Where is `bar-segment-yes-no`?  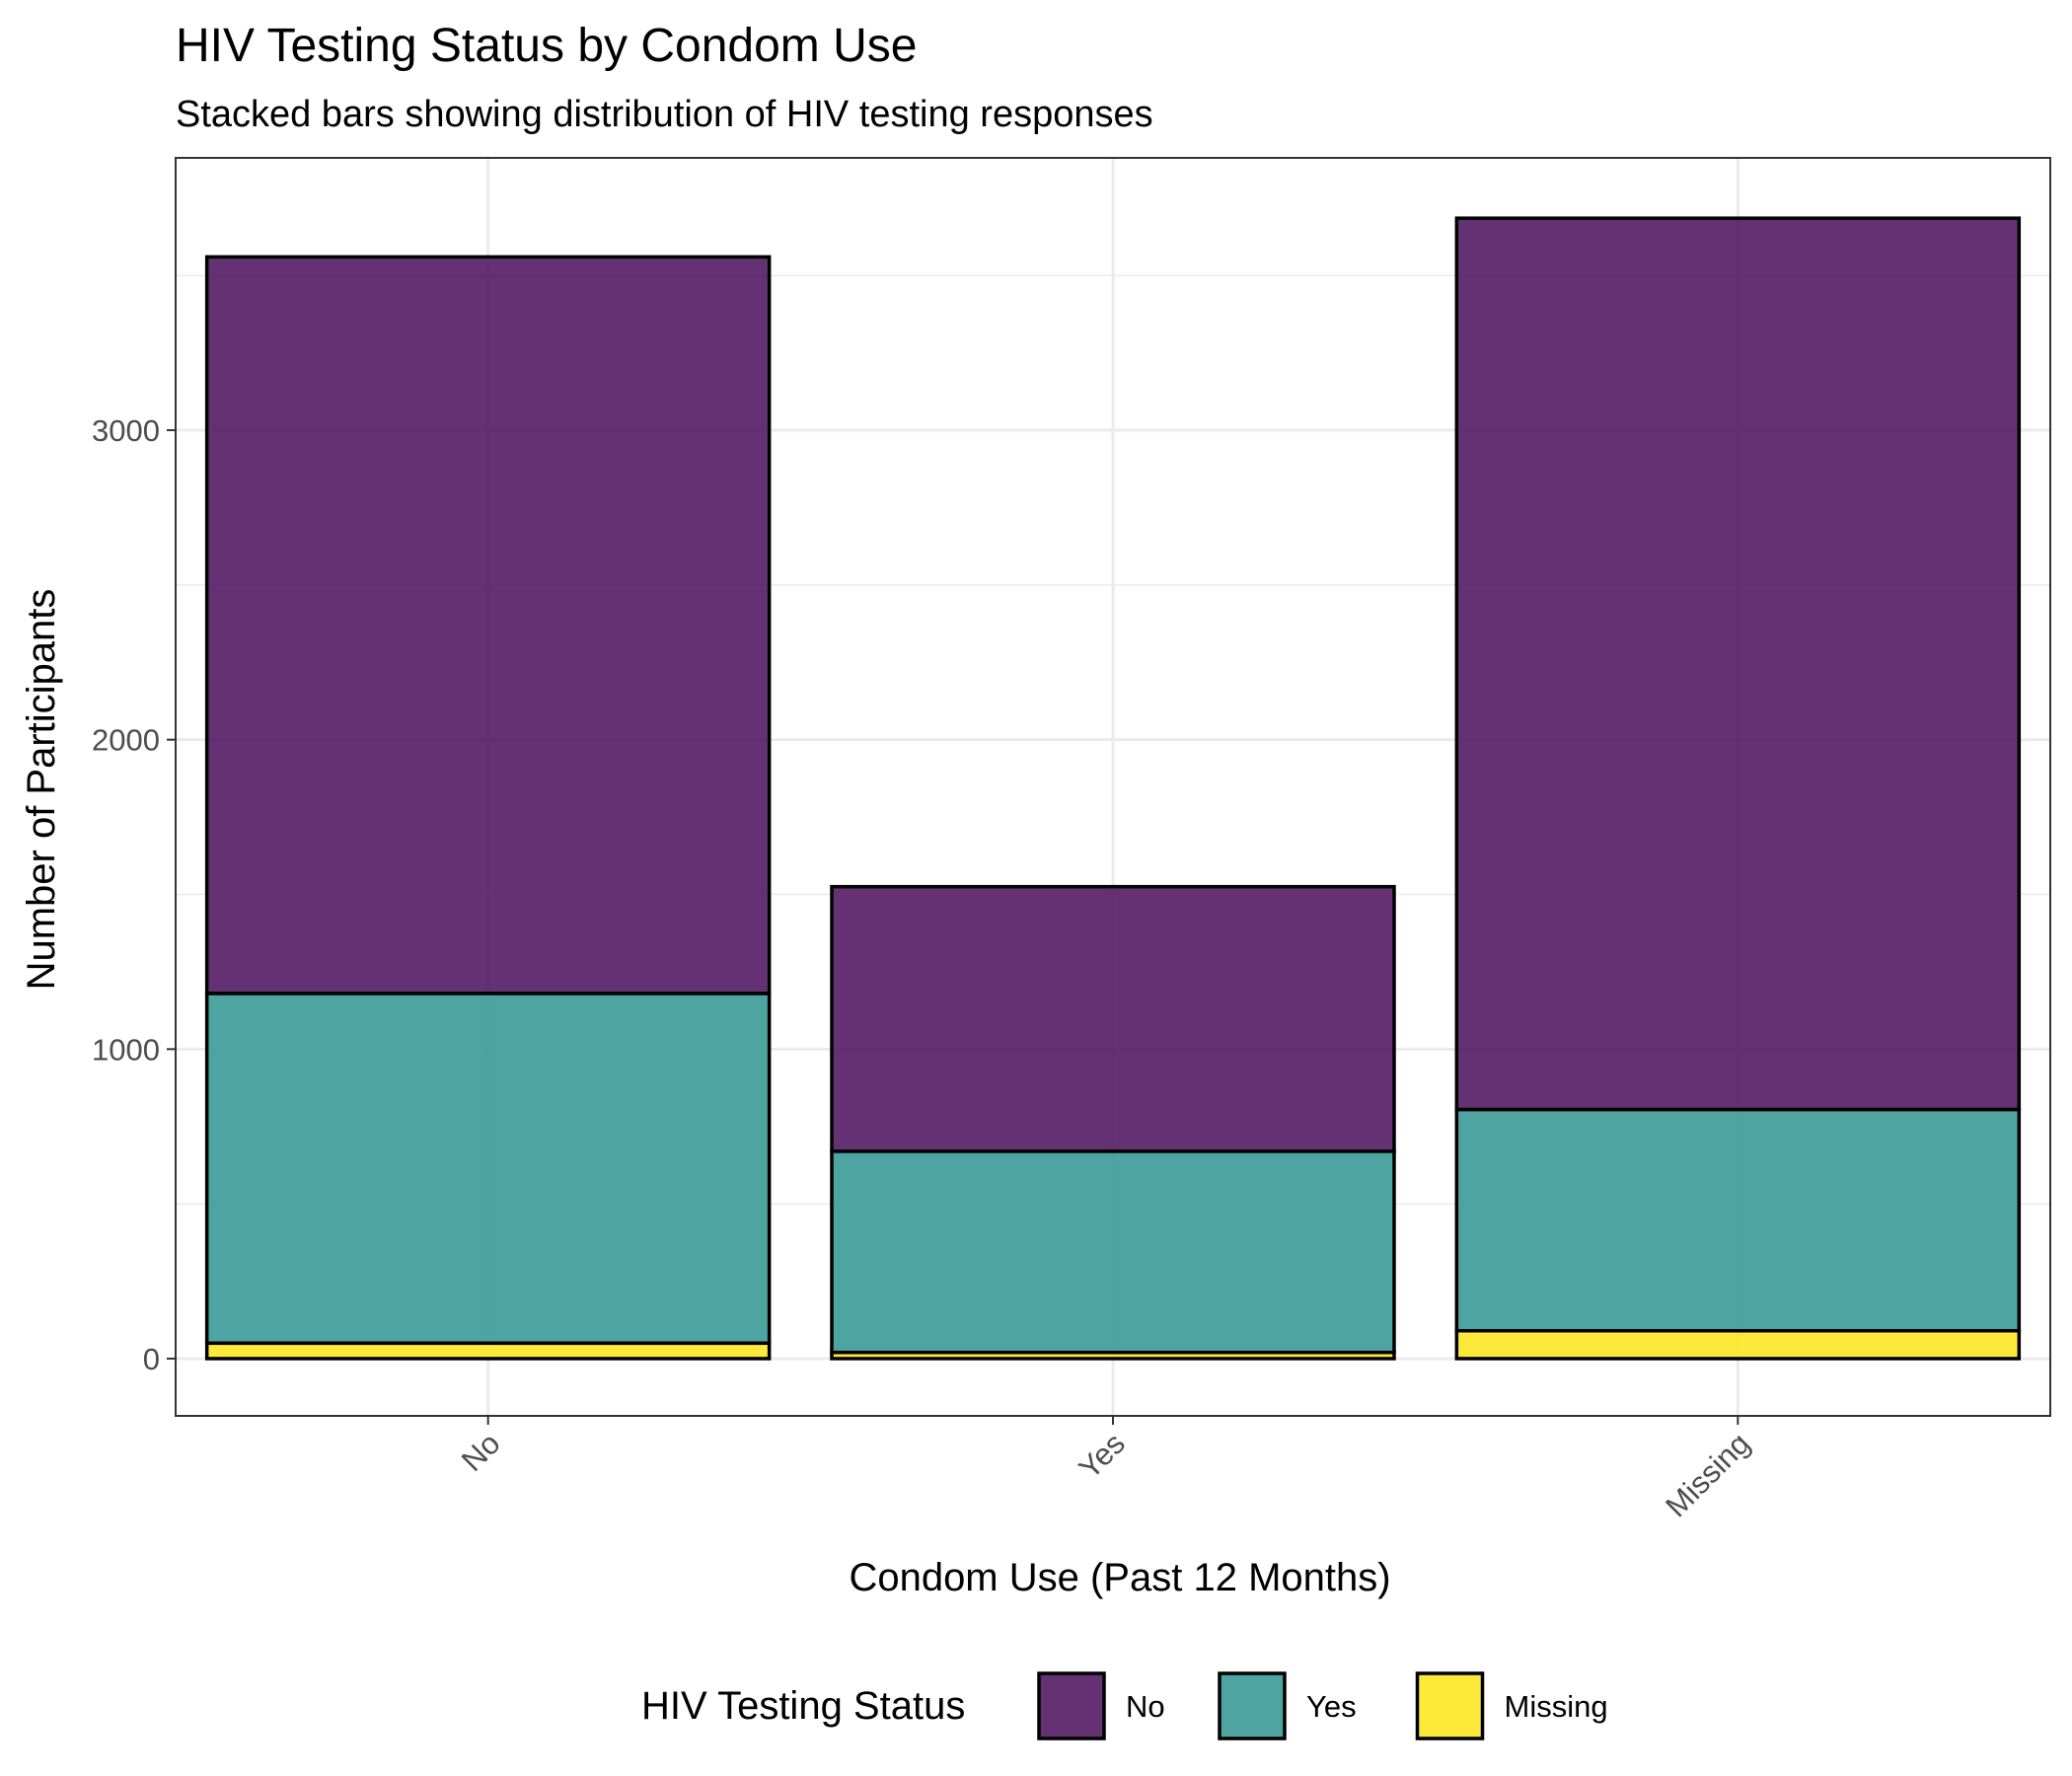
bar-segment-yes-no is located at coordinates (1113, 1018).